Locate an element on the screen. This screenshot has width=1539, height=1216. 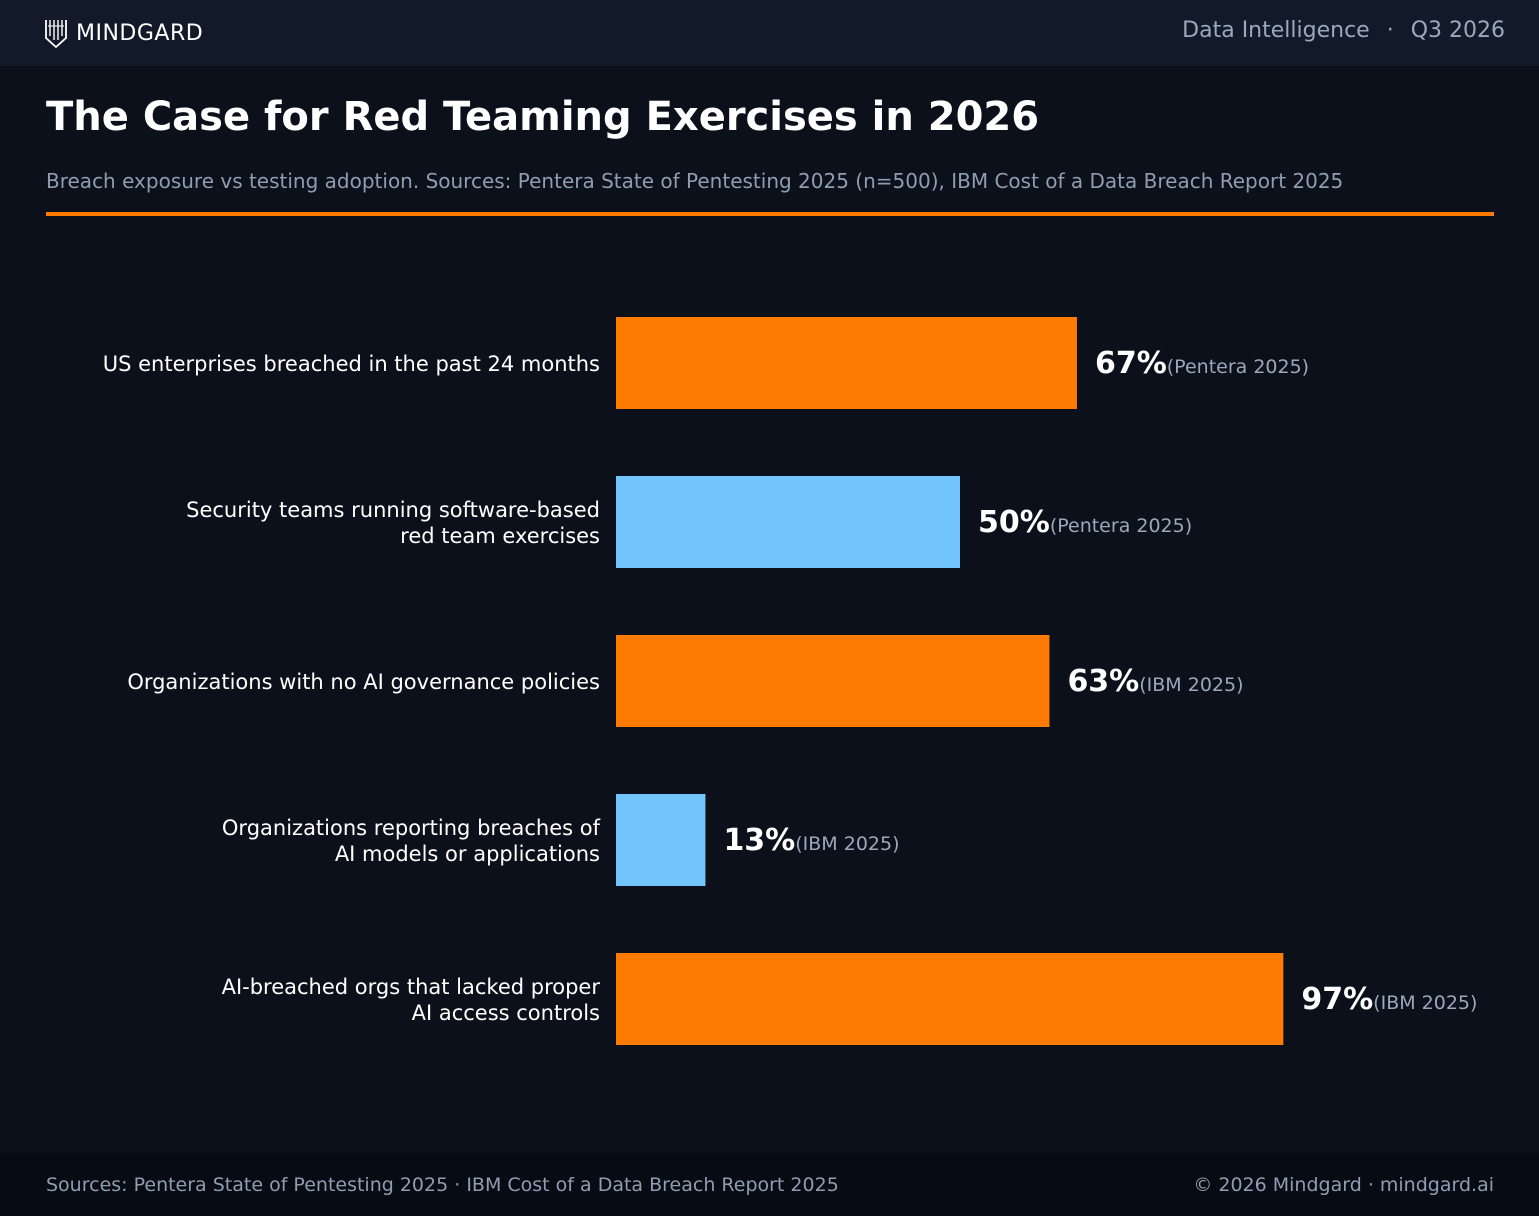
value-label-2: 50%(Pentera 2025) is located at coordinates (1085, 522).